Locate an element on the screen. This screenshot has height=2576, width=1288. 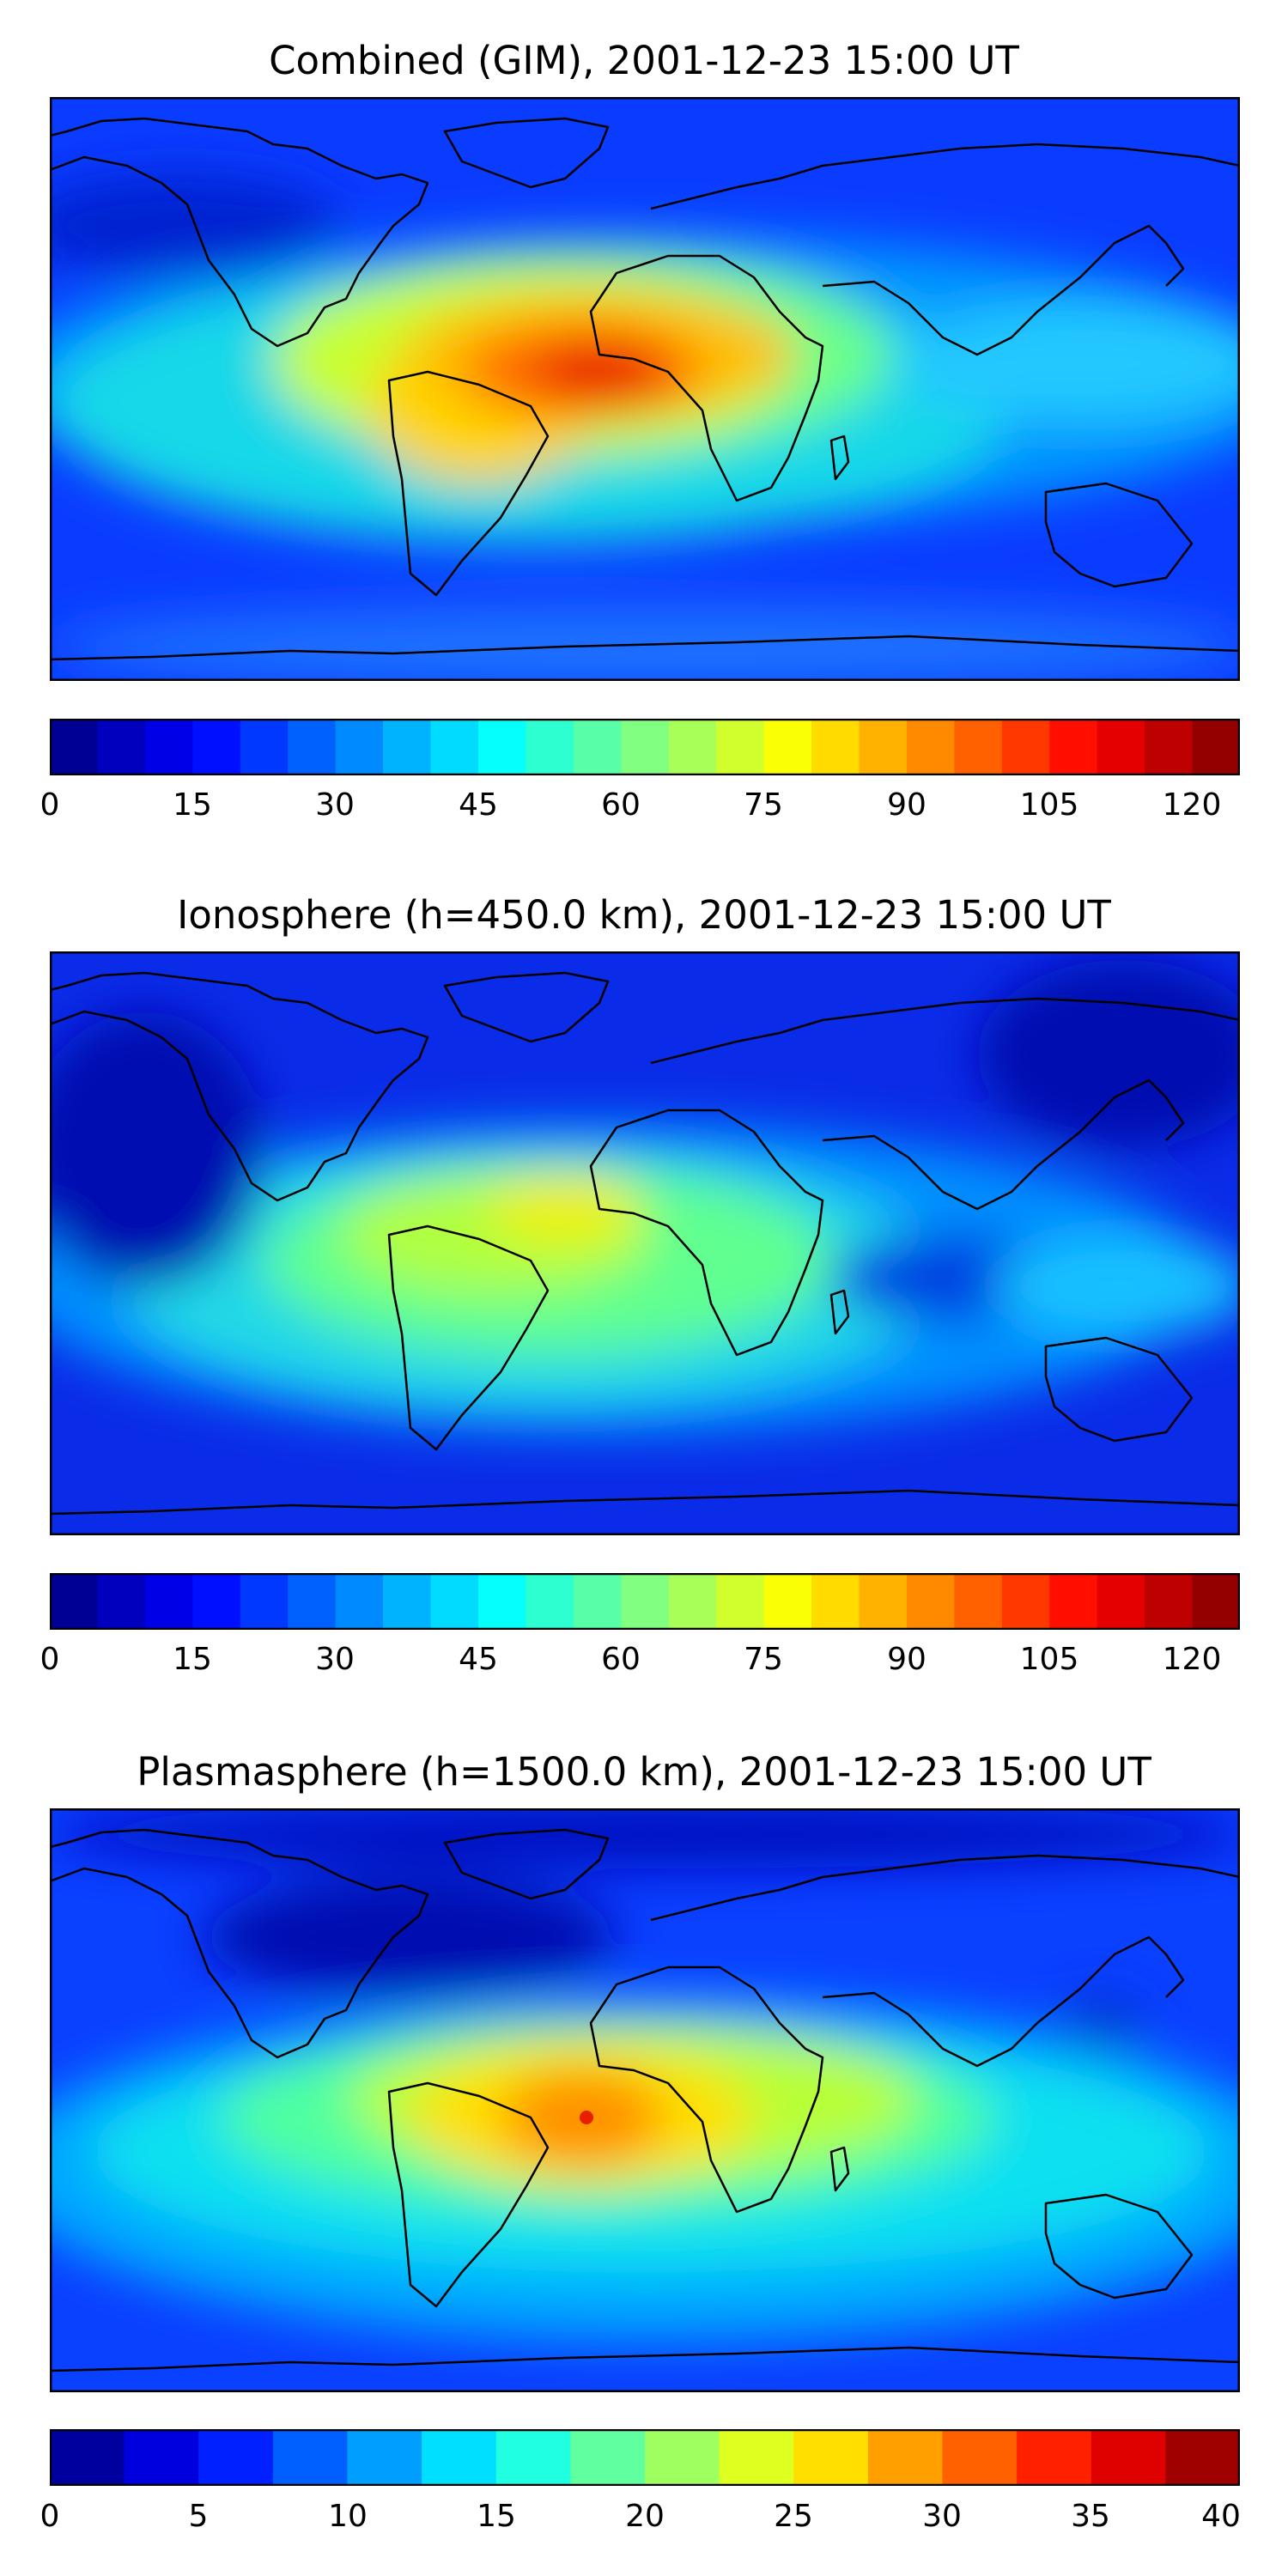
tick-label: 10 is located at coordinates (348, 2516).